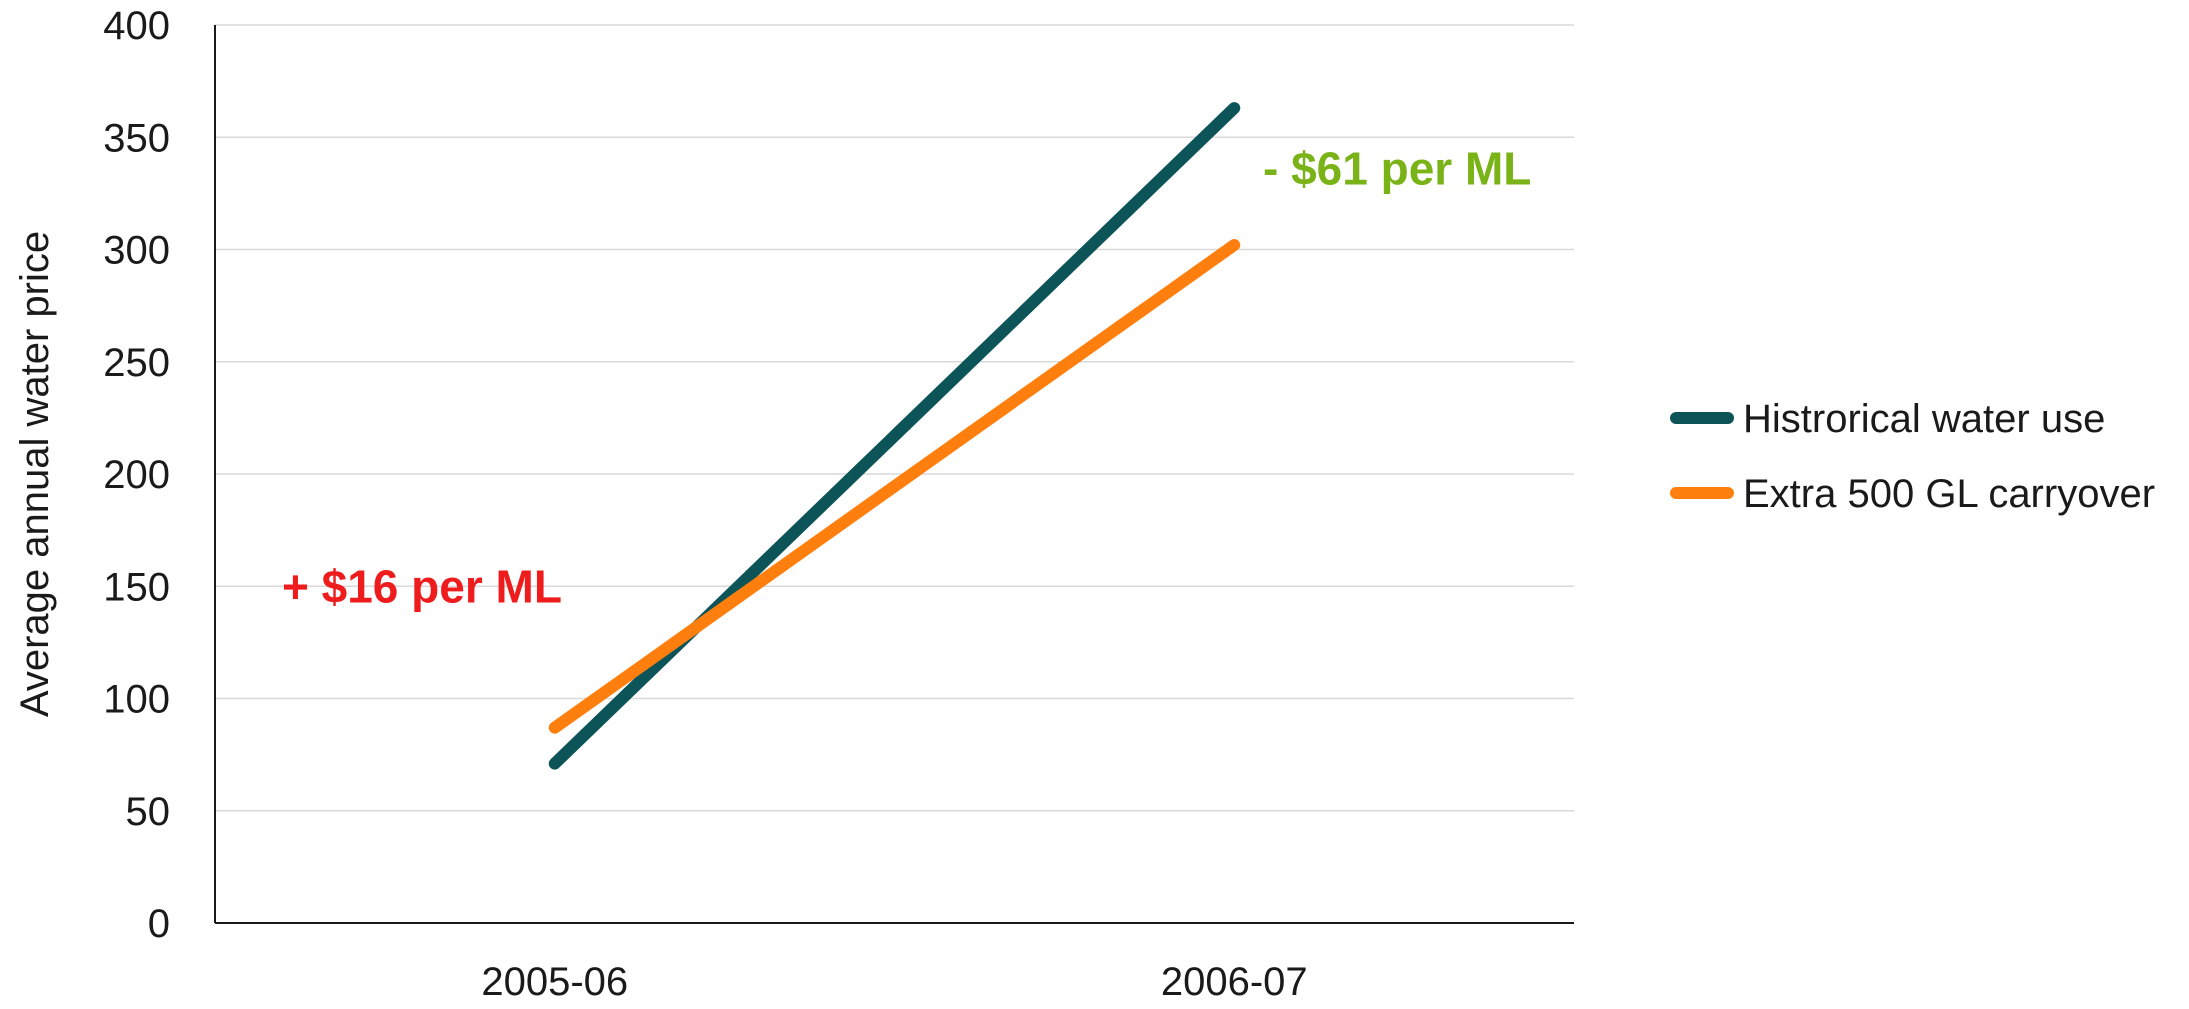 This screenshot has height=1009, width=2189. What do you see at coordinates (1234, 982) in the screenshot?
I see `x-tick-label: 2006-07` at bounding box center [1234, 982].